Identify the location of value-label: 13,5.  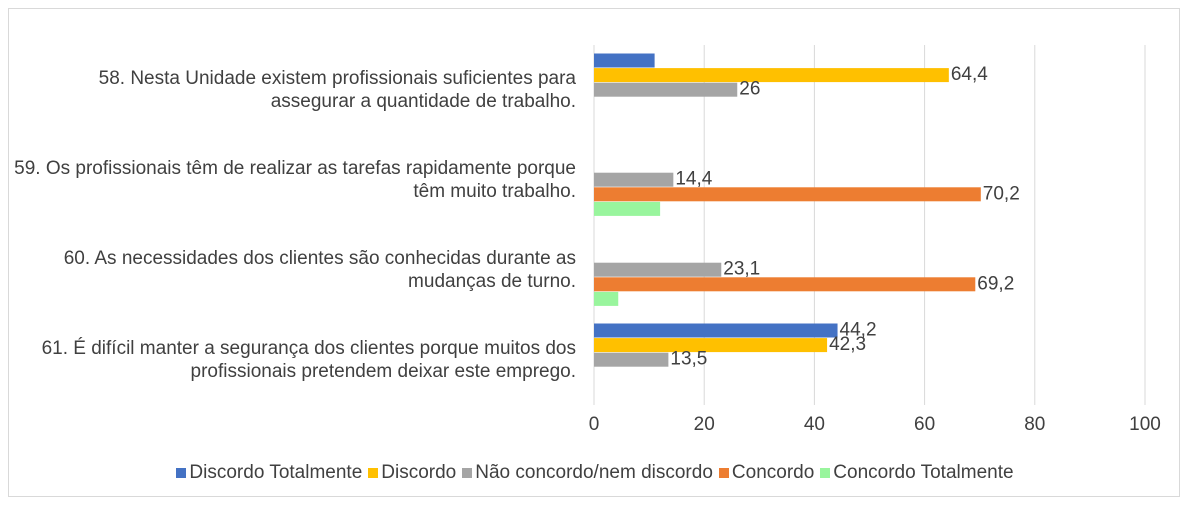
(688, 359).